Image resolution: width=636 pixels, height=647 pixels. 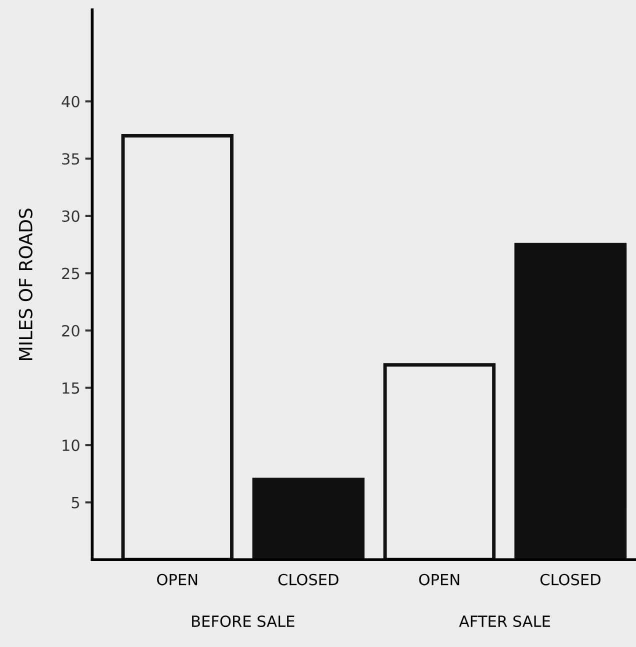 I want to click on y-tick-label: 25, so click(x=71, y=274).